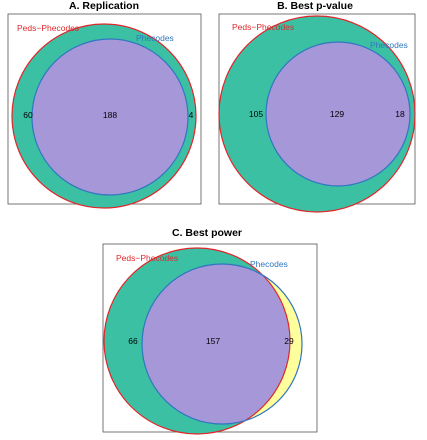 This screenshot has height=440, width=427. Describe the element at coordinates (400, 114) in the screenshot. I see `count-only-phecodes: 18` at that location.